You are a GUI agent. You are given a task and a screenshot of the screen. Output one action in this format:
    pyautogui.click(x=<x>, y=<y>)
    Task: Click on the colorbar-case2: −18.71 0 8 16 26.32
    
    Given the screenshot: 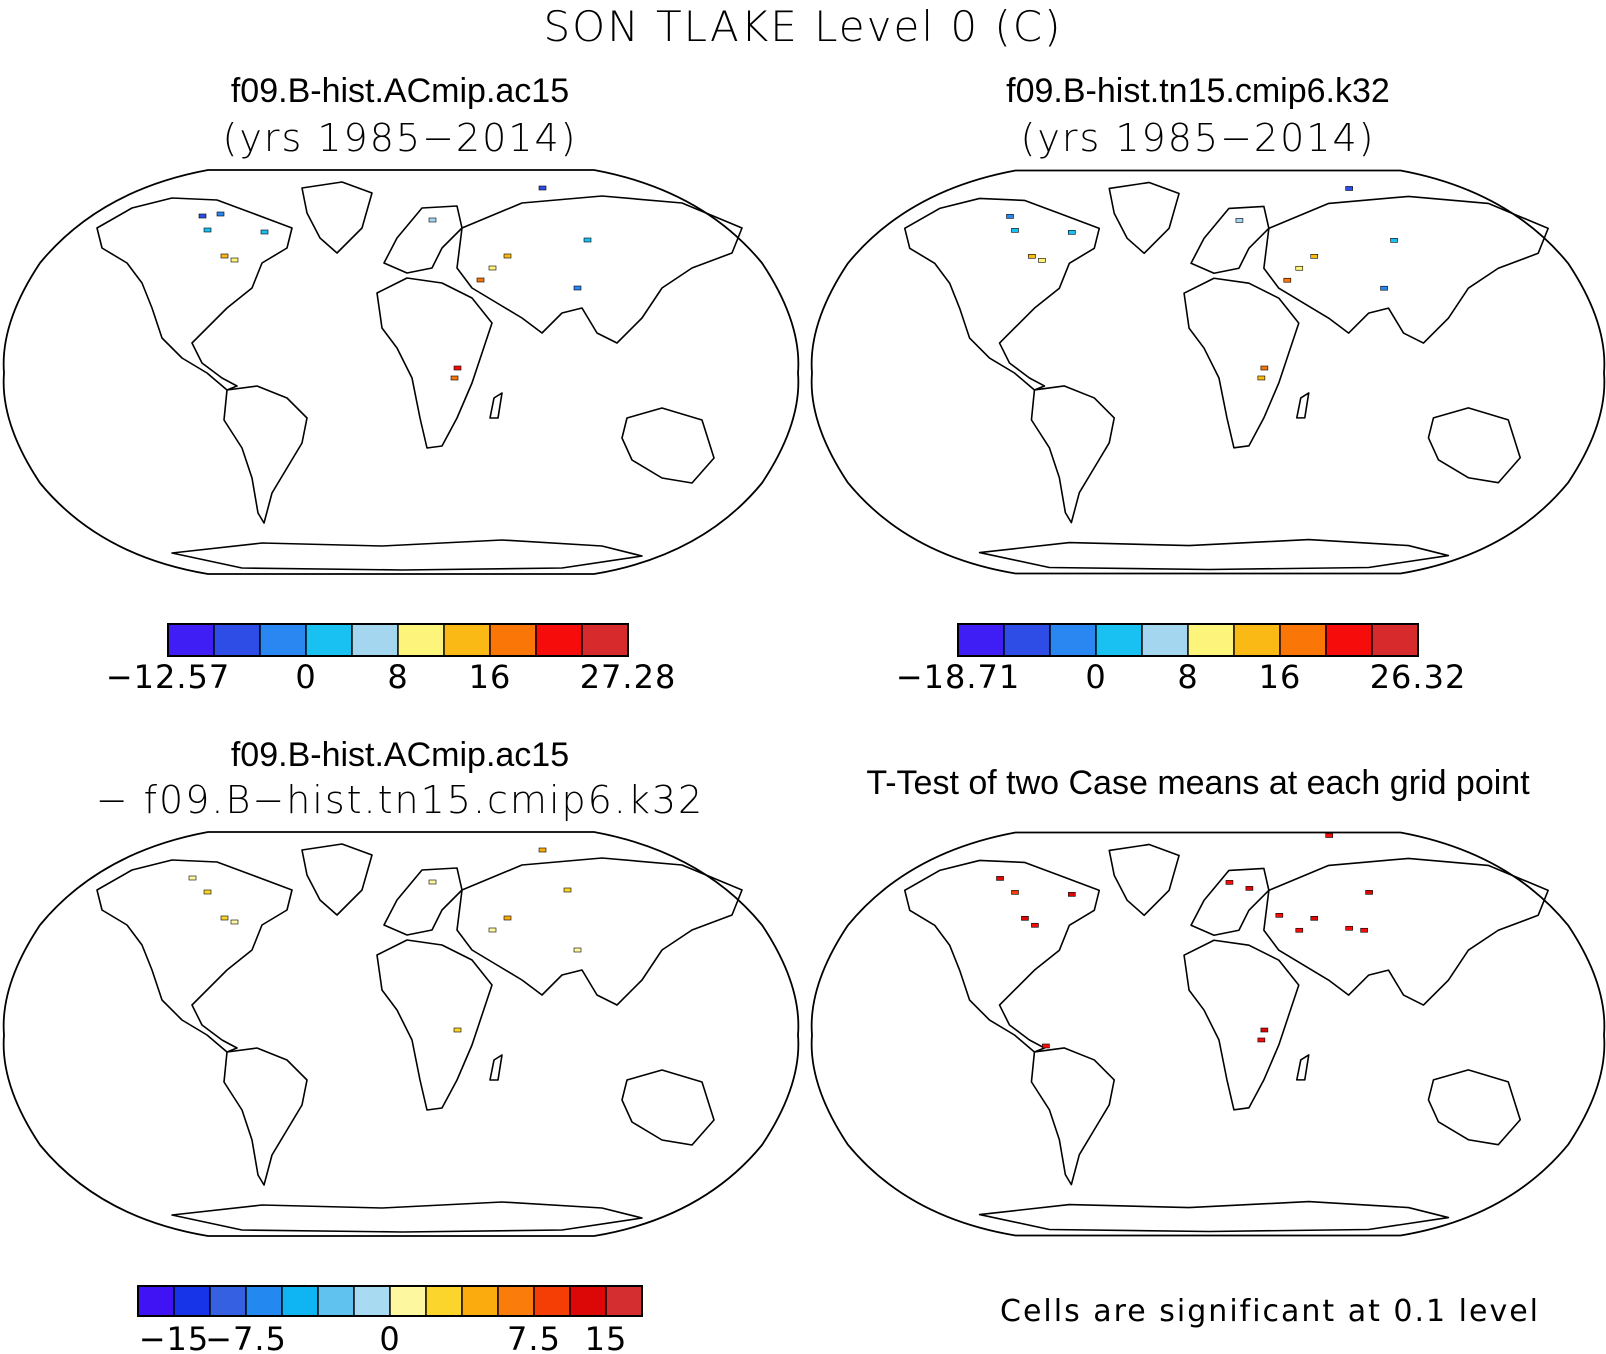 What is the action you would take?
    pyautogui.click(x=1180, y=659)
    